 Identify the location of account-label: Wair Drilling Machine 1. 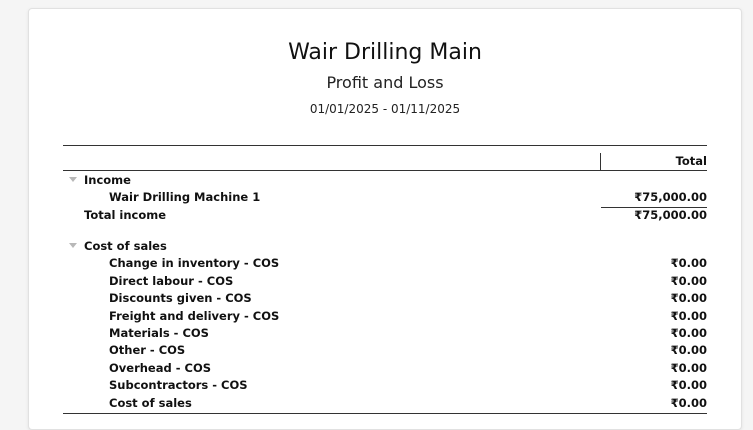
(185, 197).